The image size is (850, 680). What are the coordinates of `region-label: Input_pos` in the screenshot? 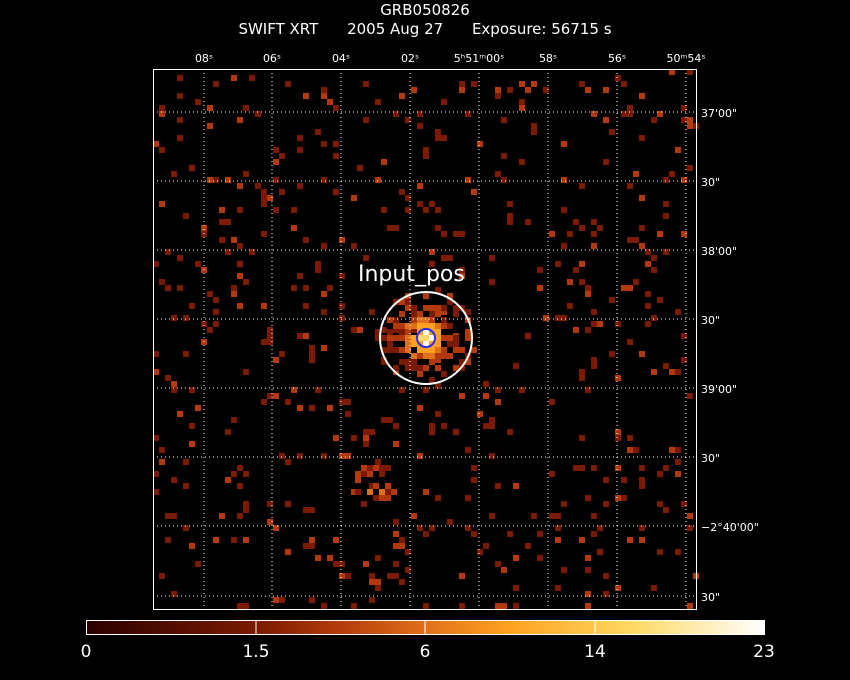 It's located at (411, 274).